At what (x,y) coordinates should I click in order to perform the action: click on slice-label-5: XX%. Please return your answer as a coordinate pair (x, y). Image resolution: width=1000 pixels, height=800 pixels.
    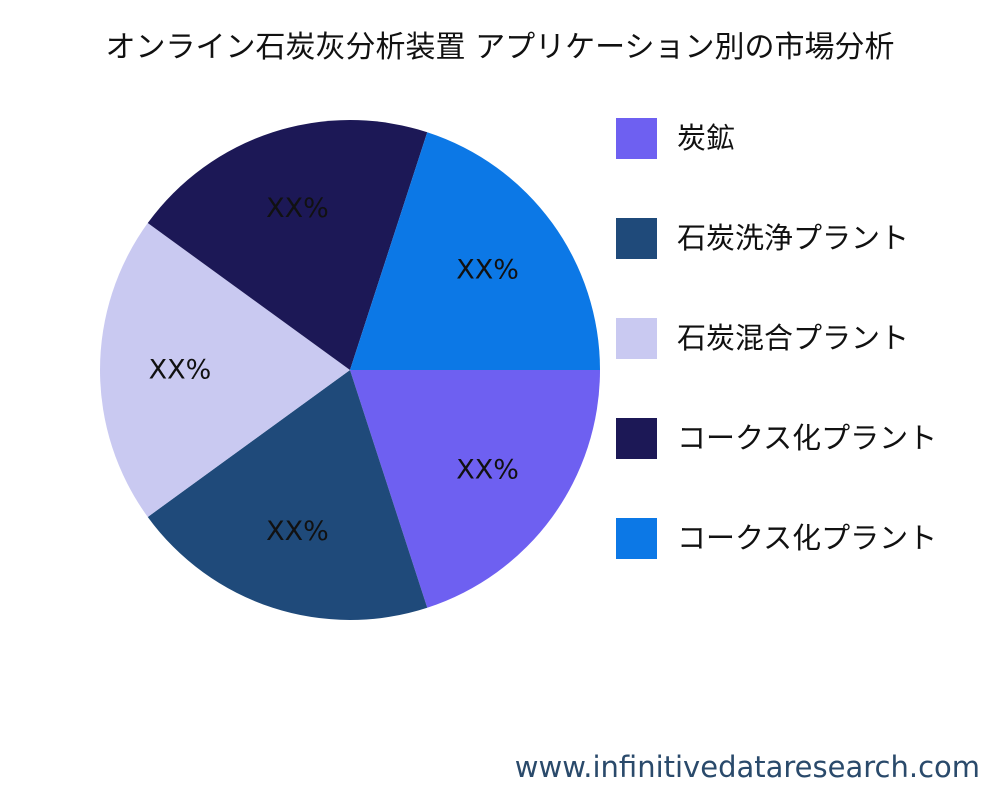
    Looking at the image, I should click on (487, 270).